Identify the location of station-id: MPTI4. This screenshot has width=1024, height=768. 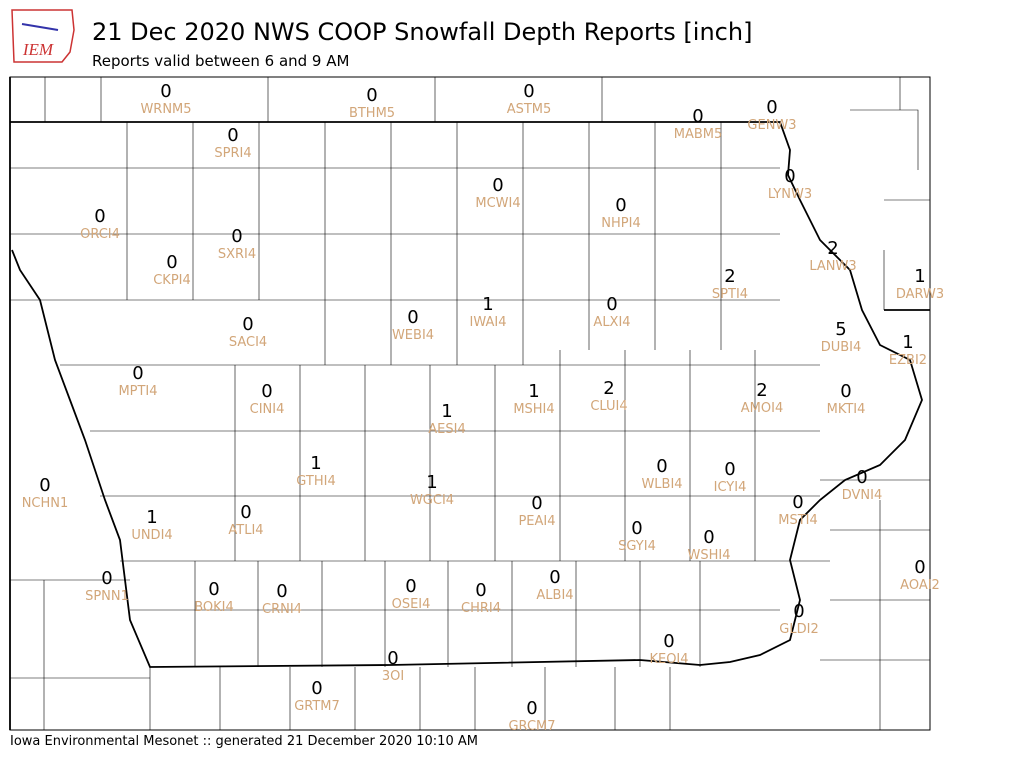
(137, 391).